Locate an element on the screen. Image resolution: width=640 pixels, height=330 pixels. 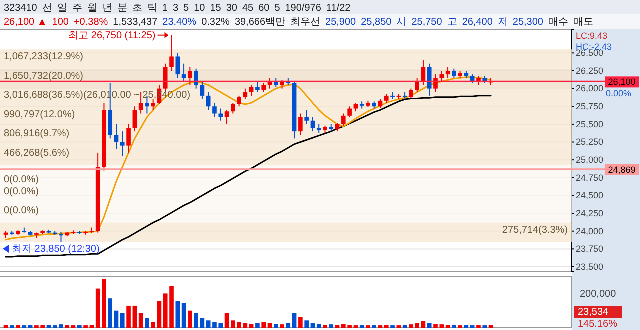
text: 0.32% is located at coordinates (216, 22).